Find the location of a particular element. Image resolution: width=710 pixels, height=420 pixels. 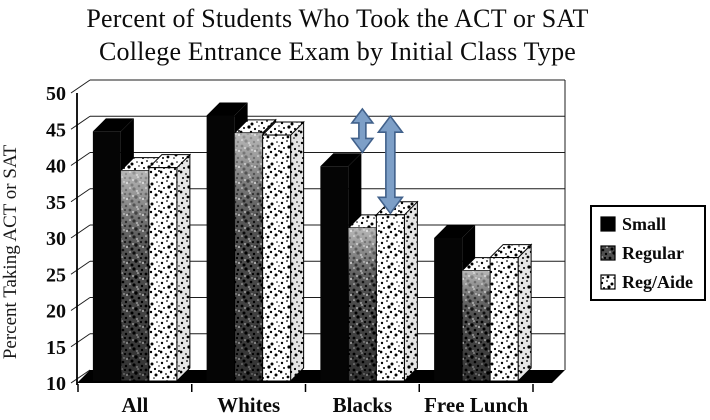

x-category-label-free-lunch: Free Lunch is located at coordinates (476, 405).